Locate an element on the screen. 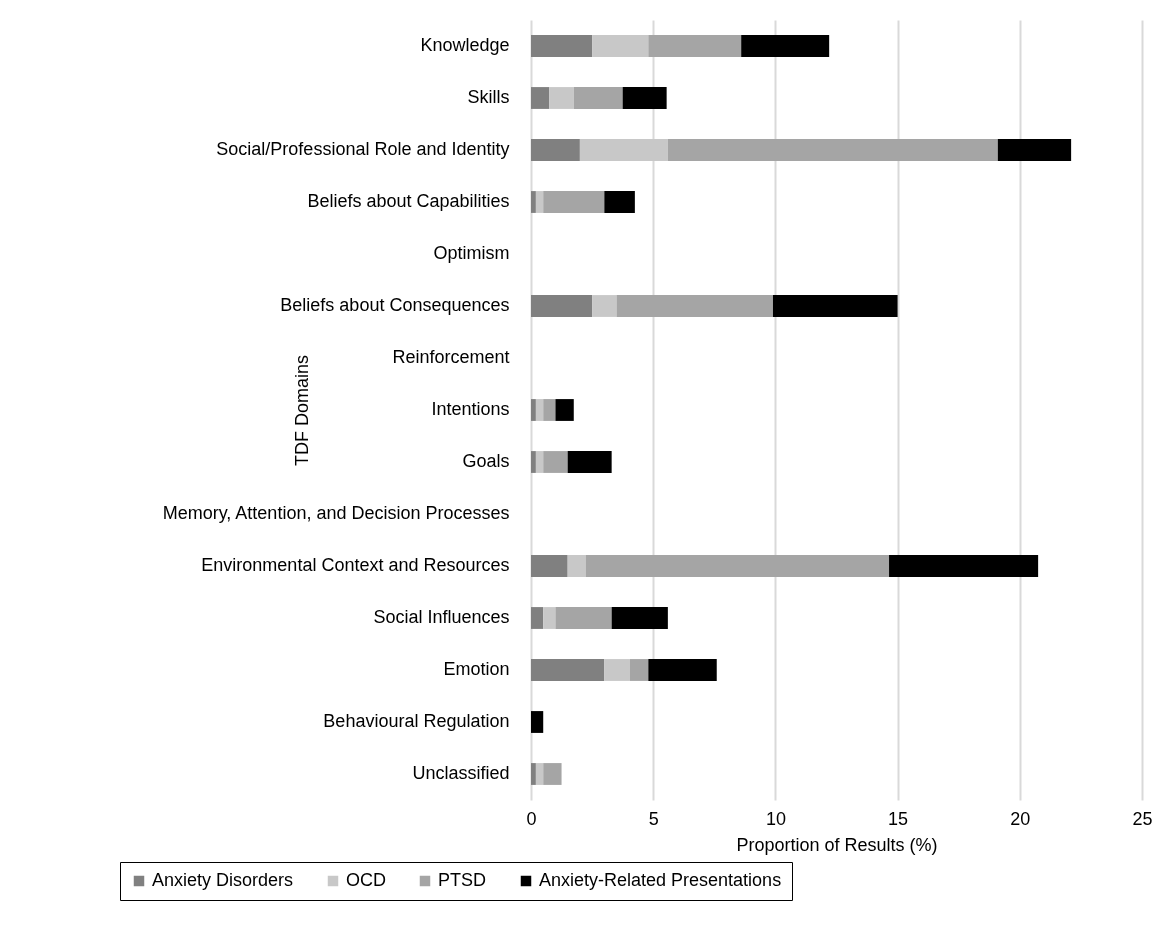 Image resolution: width=1161 pixels, height=946 pixels. y-tick-label: Memory, Attention, and Decision Processes is located at coordinates (336, 513).